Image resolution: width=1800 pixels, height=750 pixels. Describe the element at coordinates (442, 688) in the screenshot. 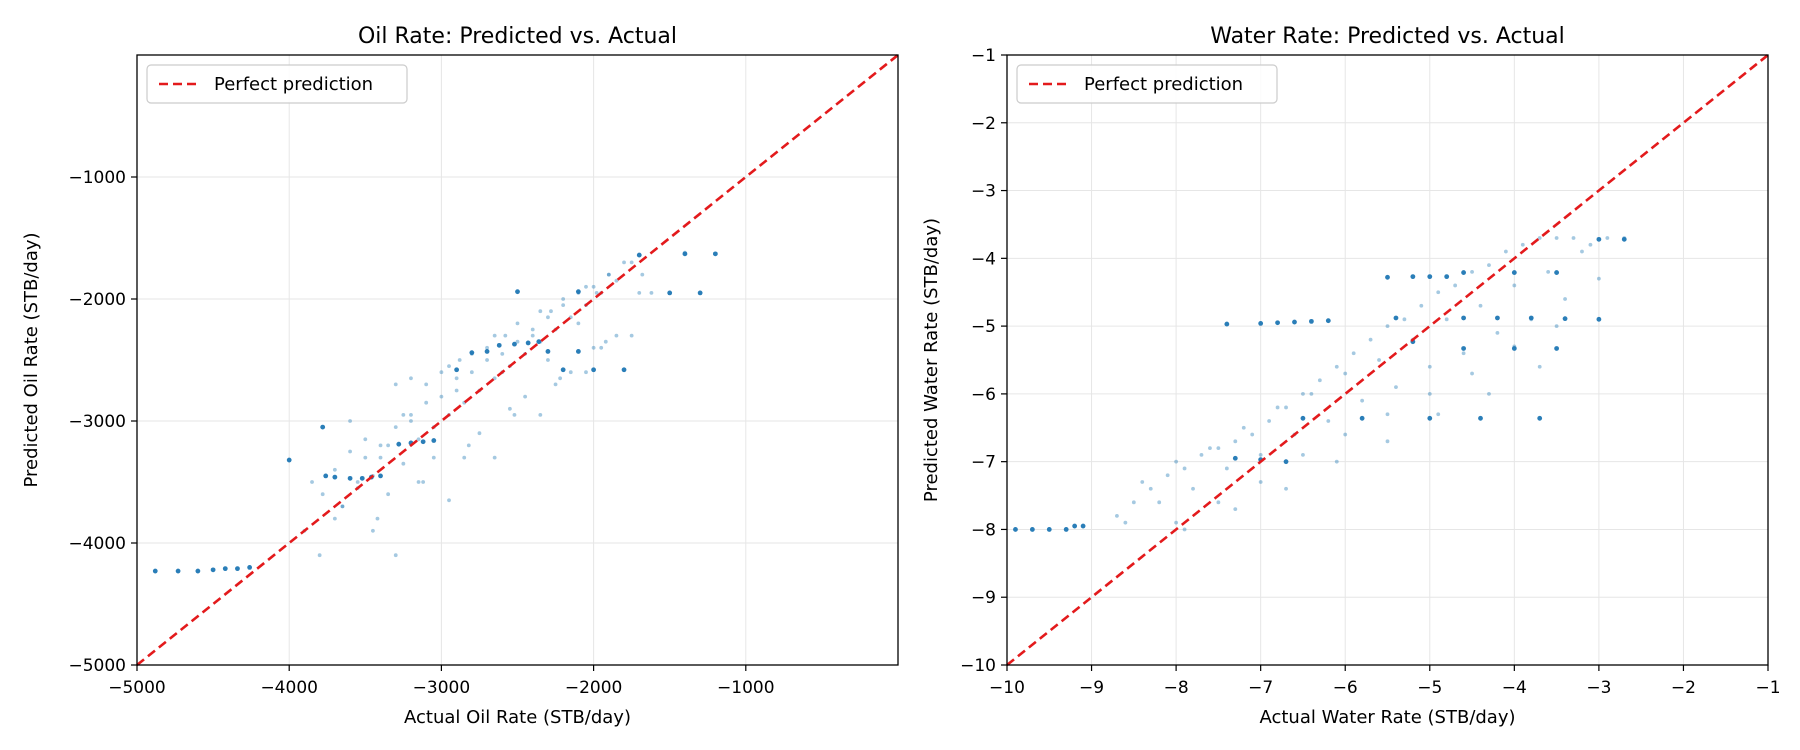

I see `oil-x-tick-label-2: −3000` at that location.